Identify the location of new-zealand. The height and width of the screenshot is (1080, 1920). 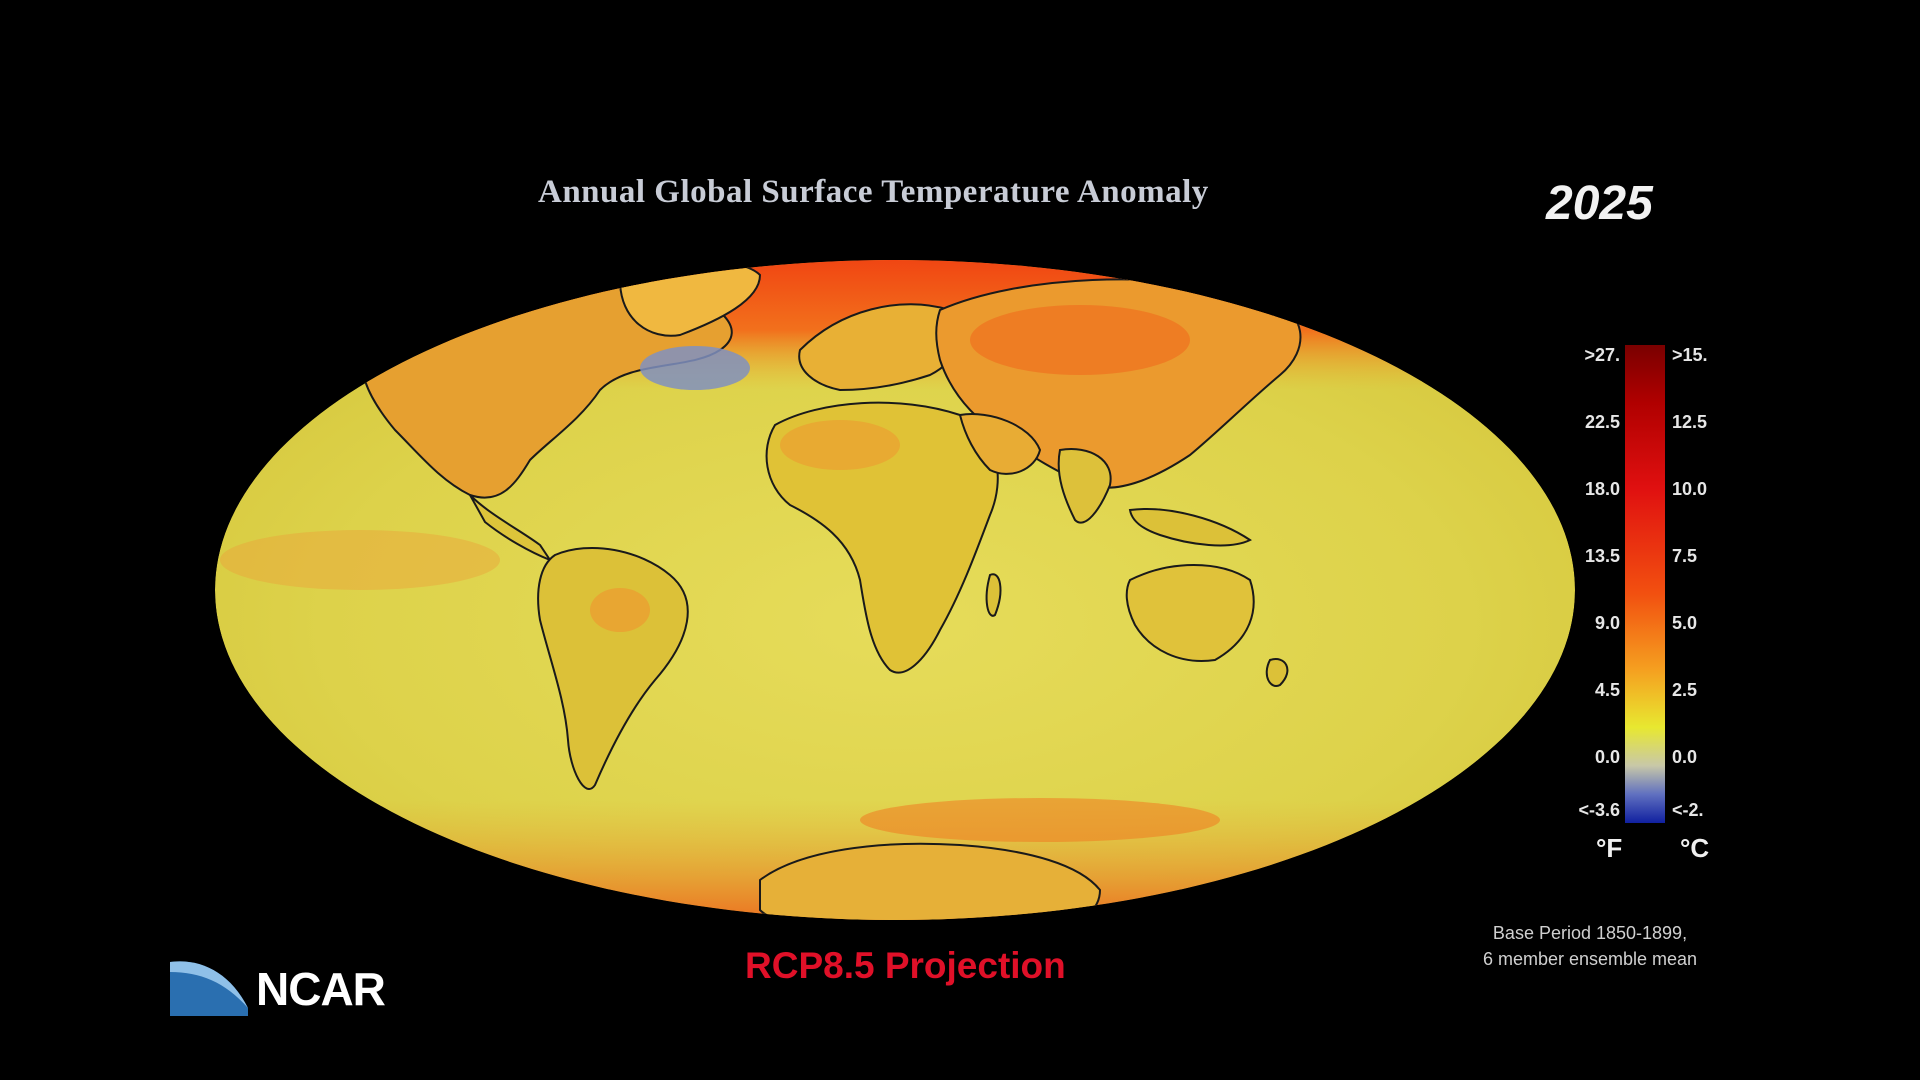
(1277, 672).